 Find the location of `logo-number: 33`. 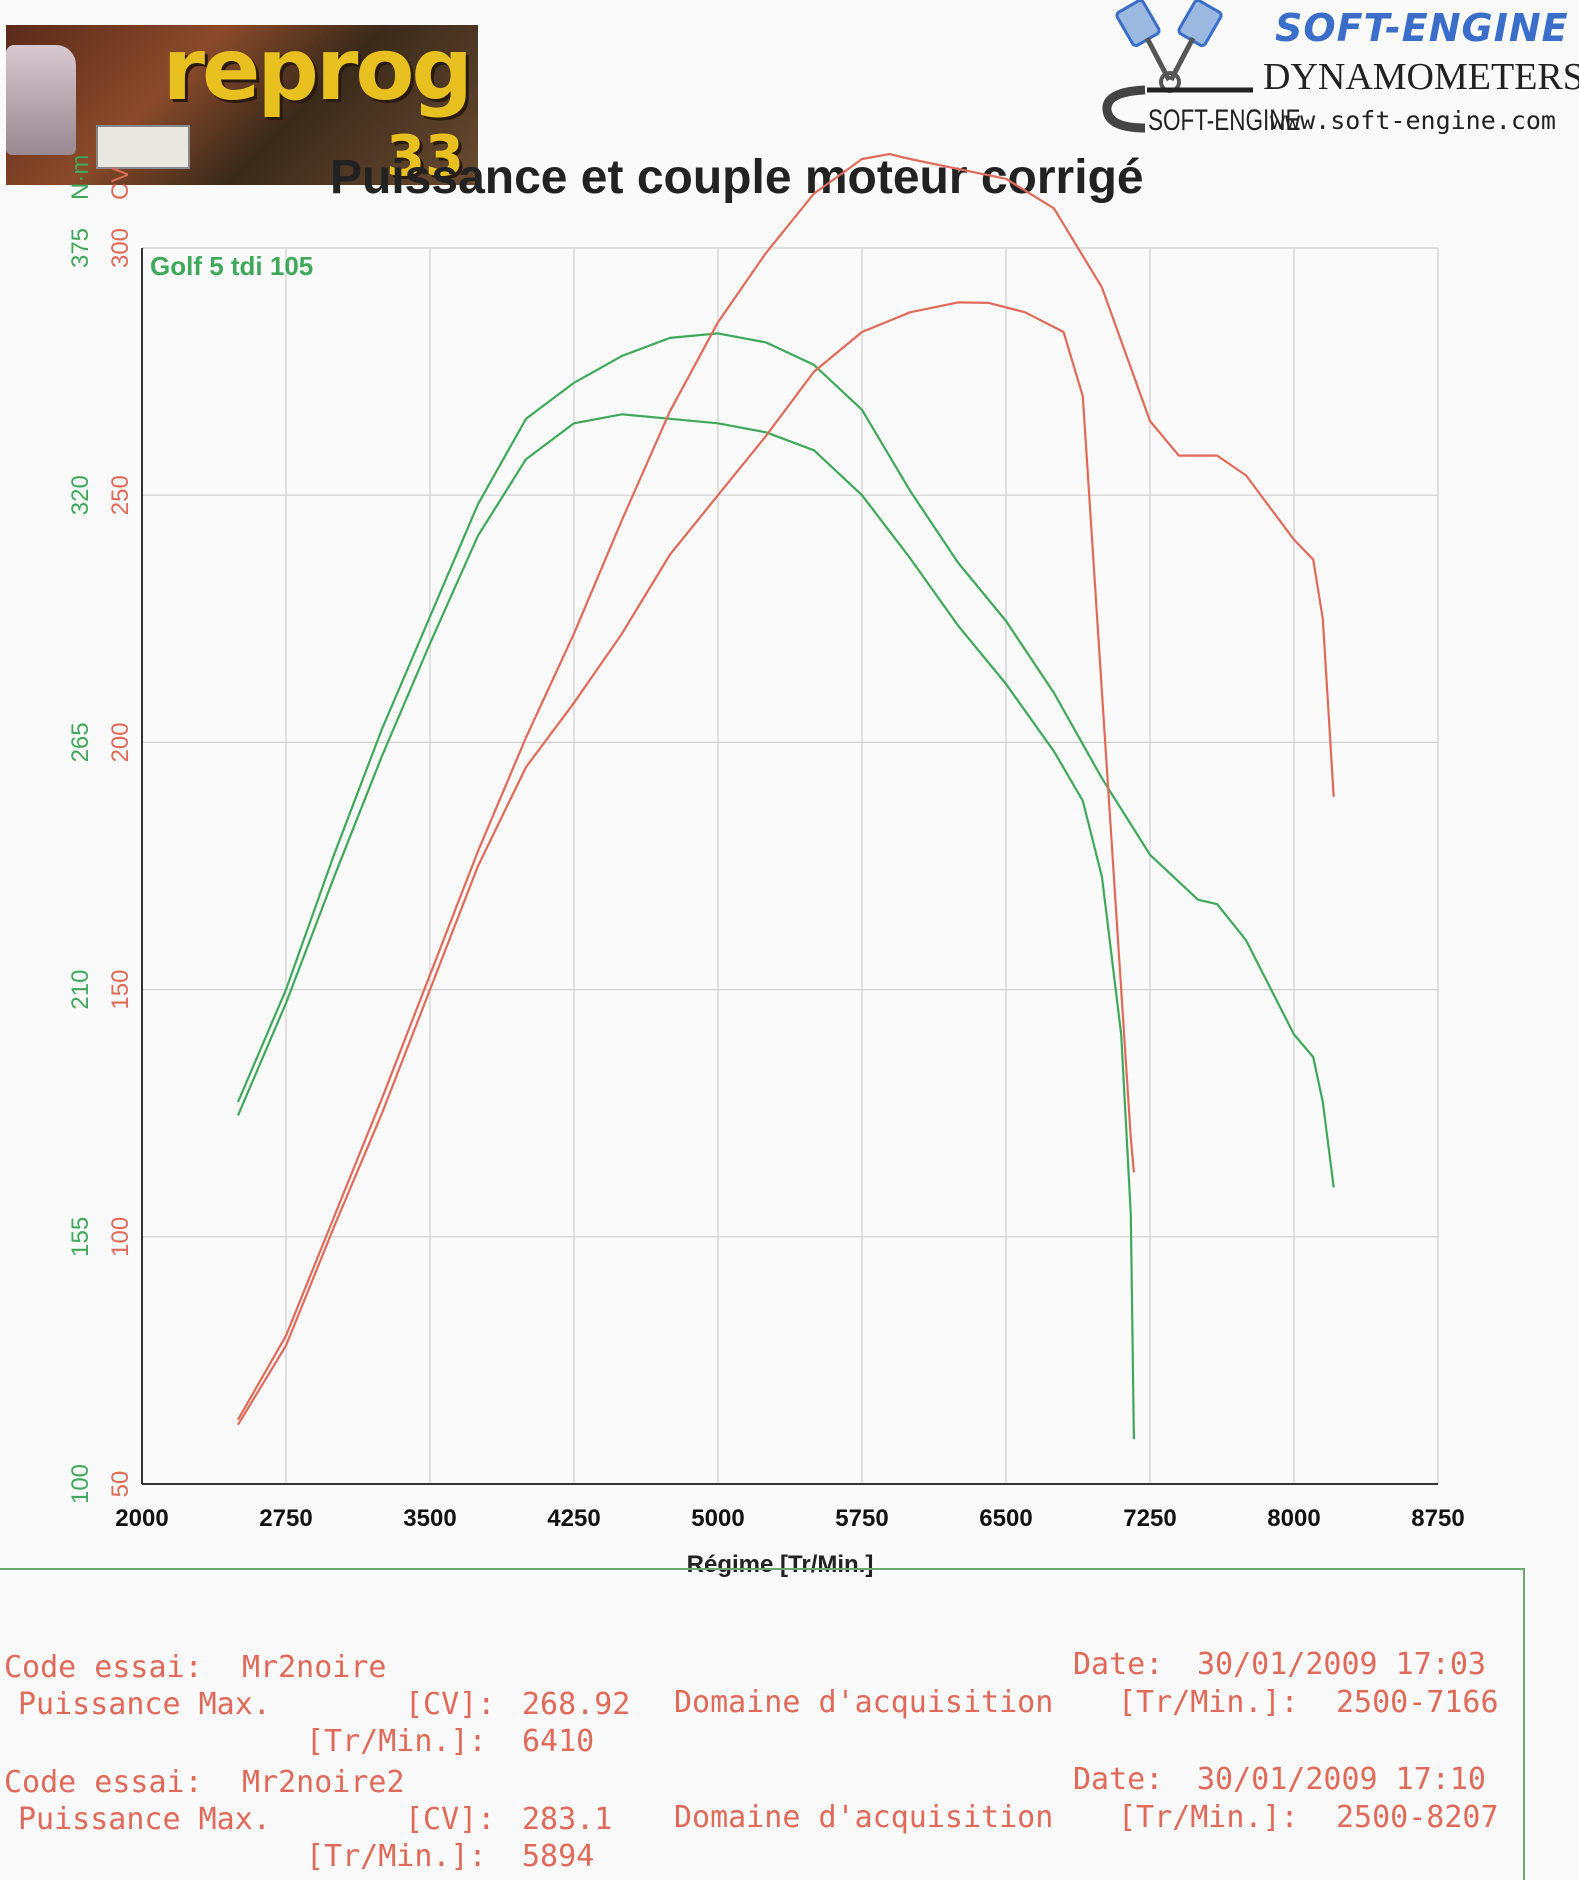

logo-number: 33 is located at coordinates (425, 154).